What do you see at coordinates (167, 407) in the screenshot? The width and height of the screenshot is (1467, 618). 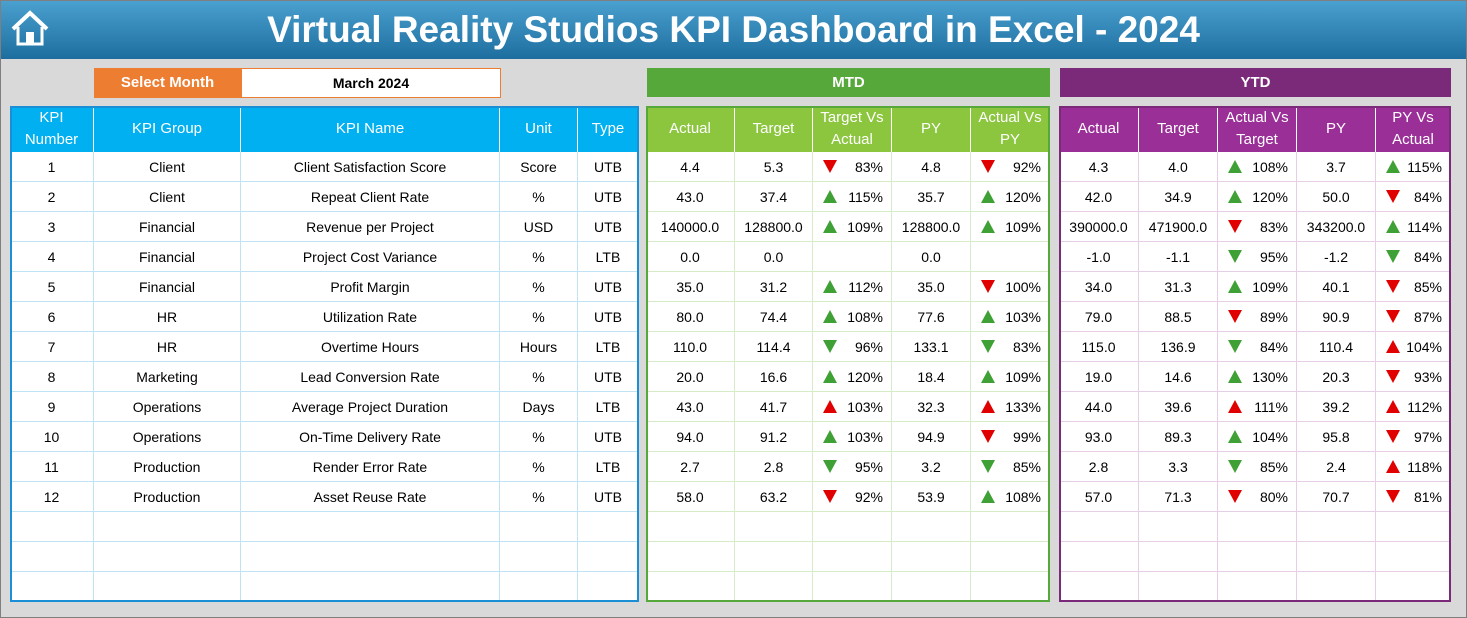 I see `table-cell: Operations` at bounding box center [167, 407].